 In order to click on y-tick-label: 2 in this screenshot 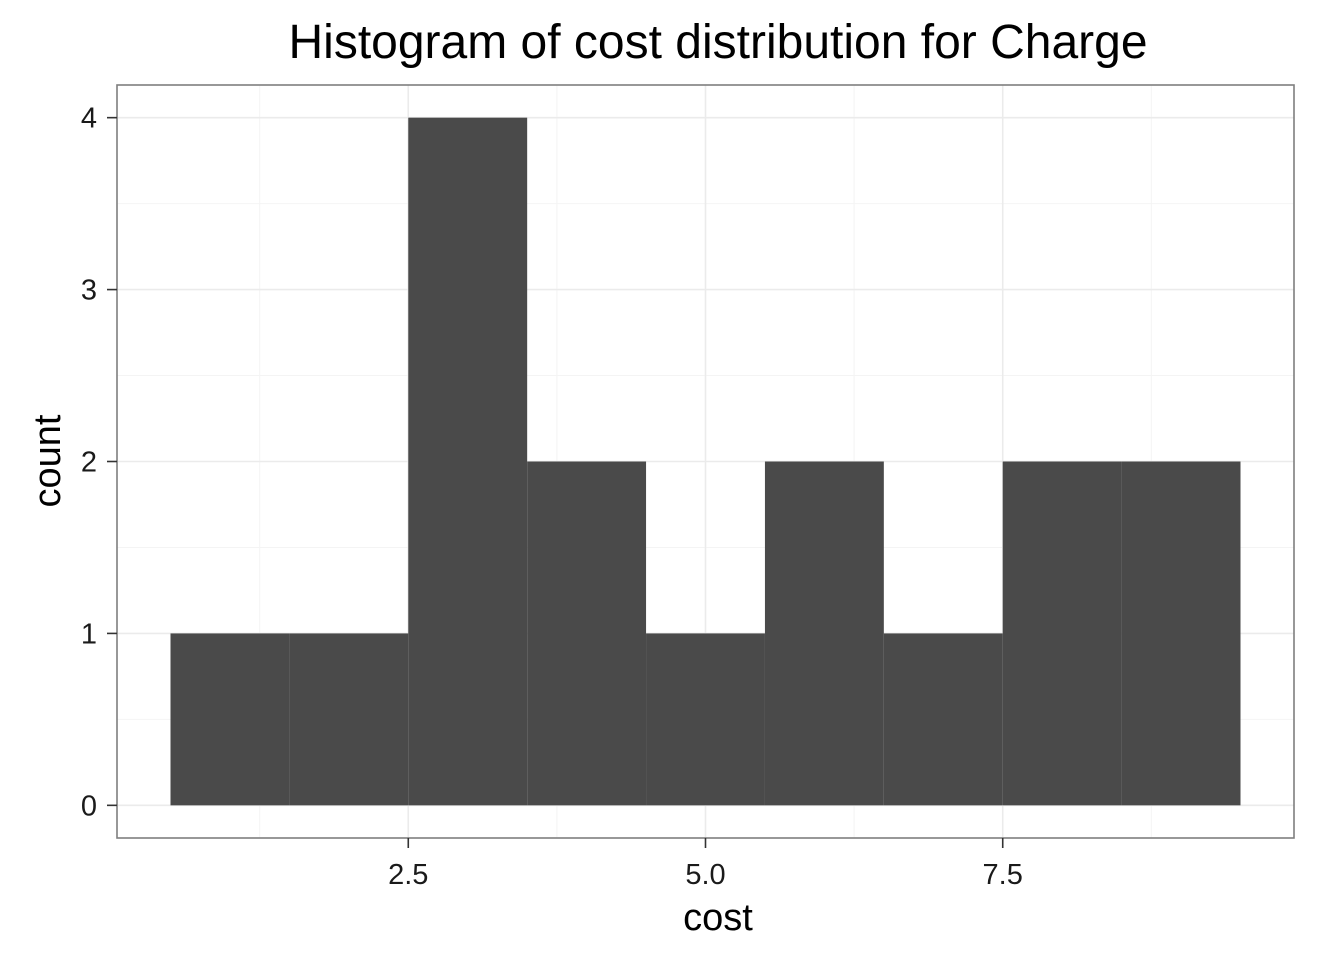, I will do `click(89, 463)`.